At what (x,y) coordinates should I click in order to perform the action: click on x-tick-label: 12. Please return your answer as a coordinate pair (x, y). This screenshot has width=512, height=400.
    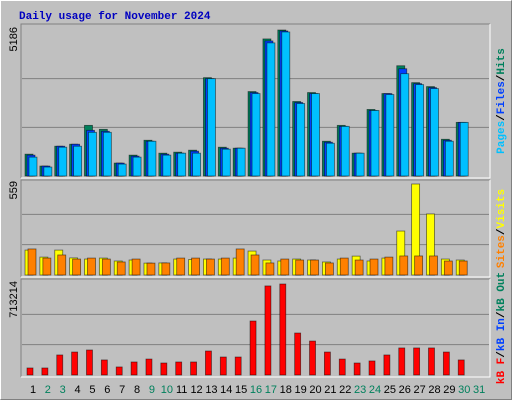
    Looking at the image, I should click on (196, 390).